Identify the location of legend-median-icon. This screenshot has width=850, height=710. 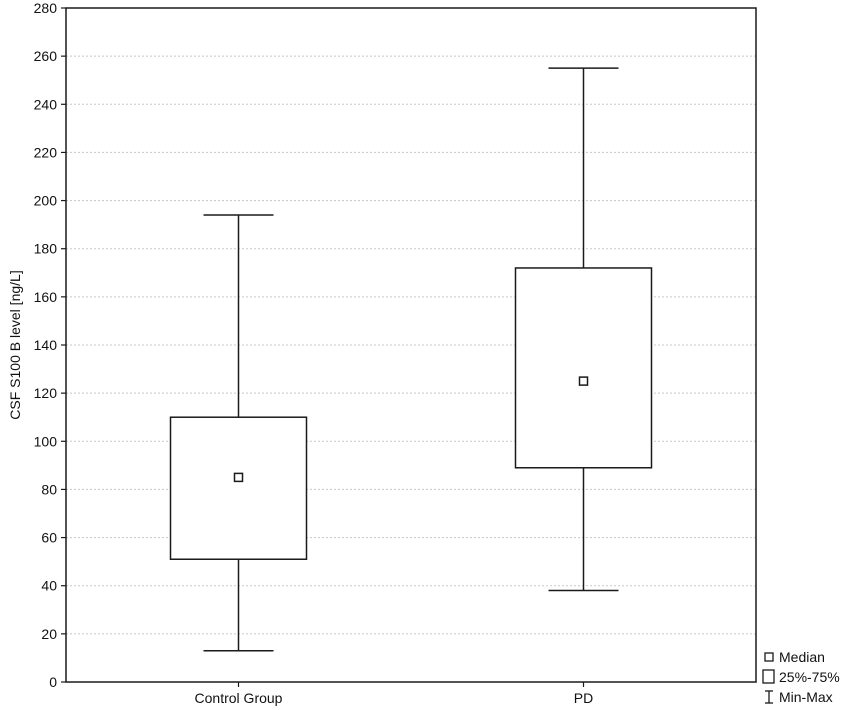
(769, 657).